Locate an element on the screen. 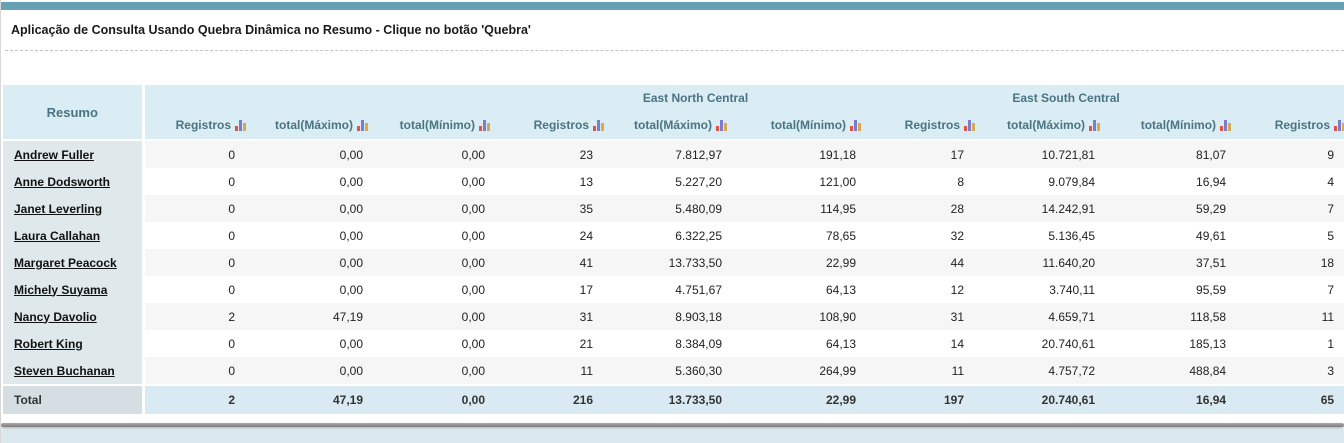 The height and width of the screenshot is (443, 1344). total-cell: 47,19 is located at coordinates (327, 399).